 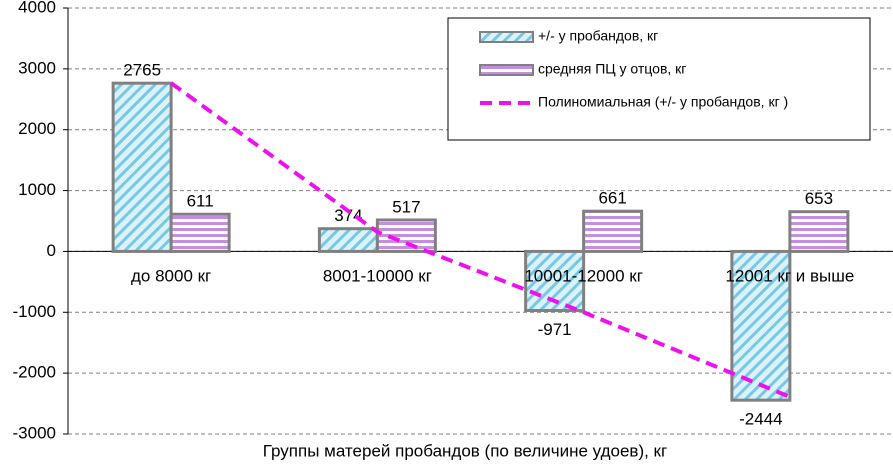 What do you see at coordinates (34, 311) in the screenshot?
I see `y-tick-label: -1000` at bounding box center [34, 311].